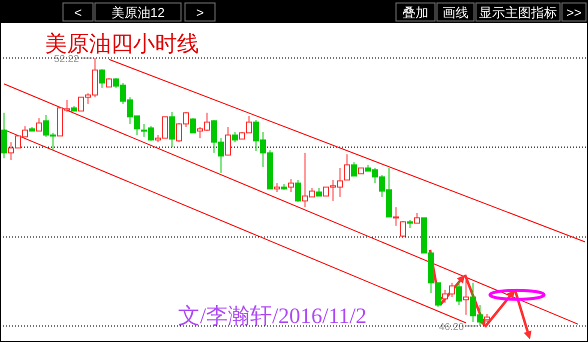 The height and width of the screenshot is (342, 588). What do you see at coordinates (451, 327) in the screenshot?
I see `annotation: 46.20` at bounding box center [451, 327].